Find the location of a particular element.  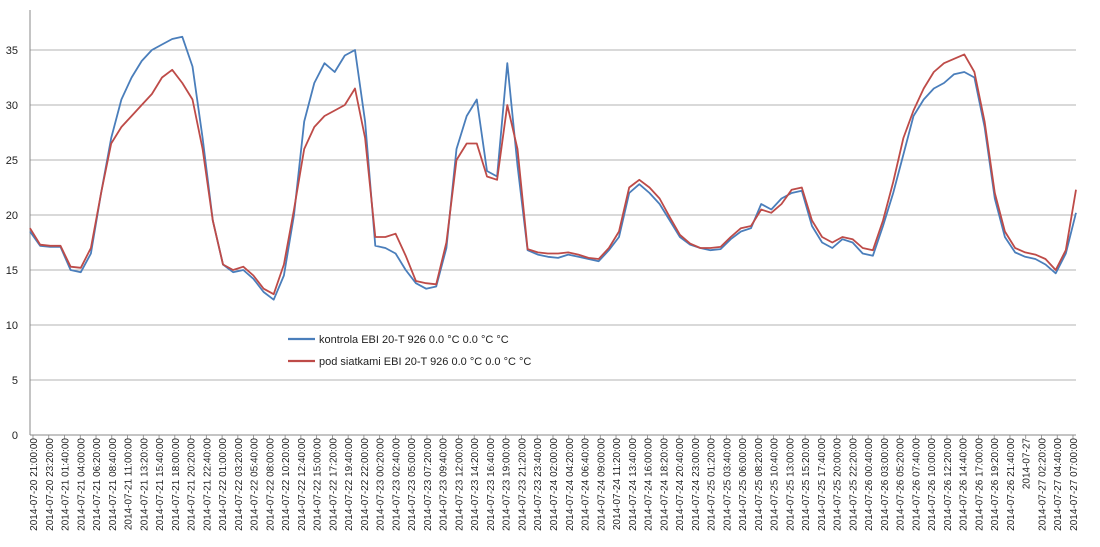

x-tick-label: 2014-07-24 11:20:00 is located at coordinates (617, 484).